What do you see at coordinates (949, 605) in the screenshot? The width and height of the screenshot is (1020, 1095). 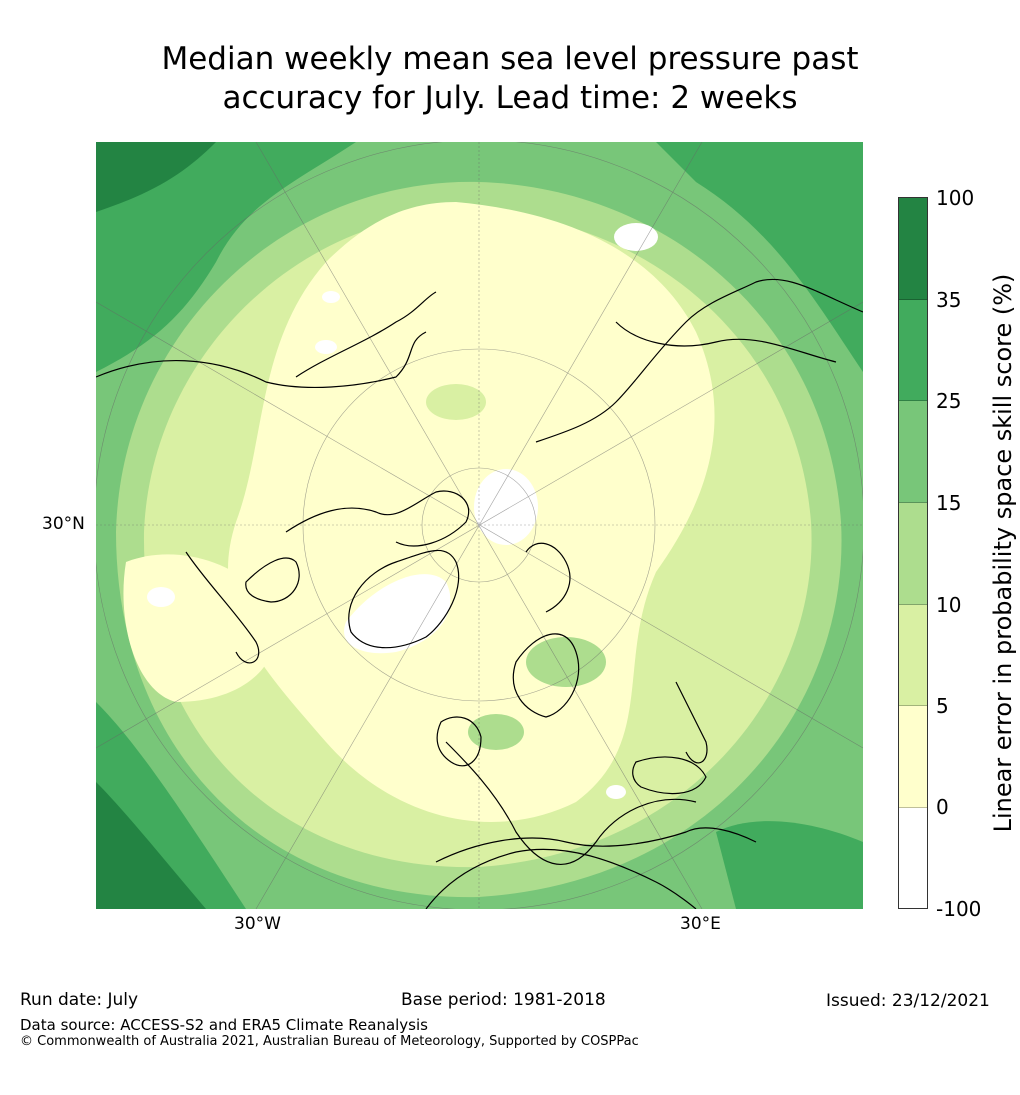 I see `colorbar-tick-10: 10` at bounding box center [949, 605].